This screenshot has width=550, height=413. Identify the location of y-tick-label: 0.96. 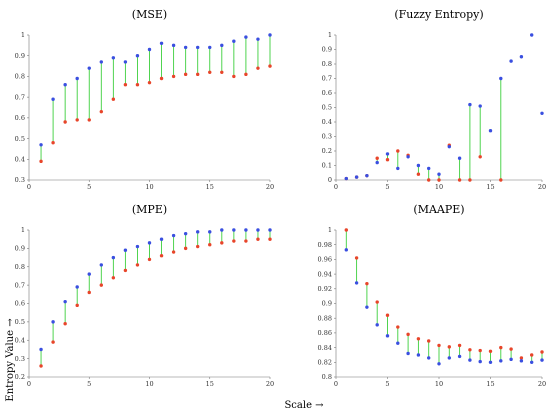
(325, 260).